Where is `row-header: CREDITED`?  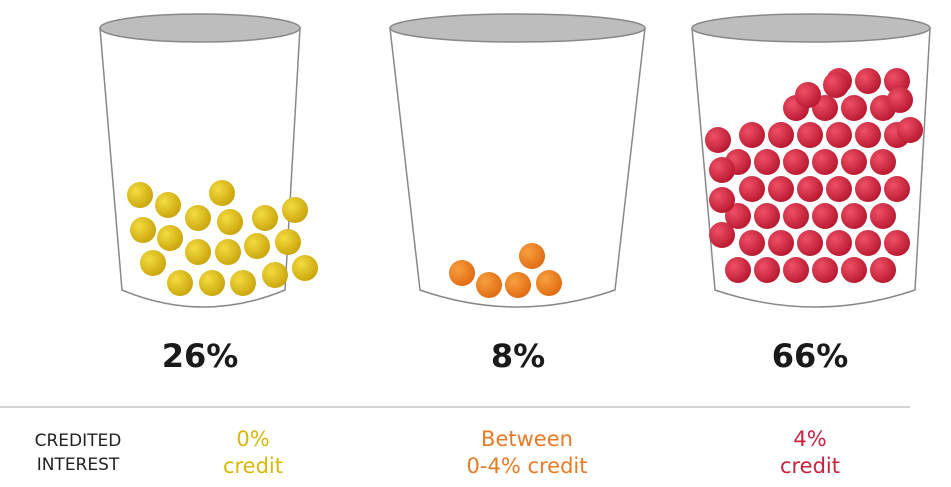 row-header: CREDITED is located at coordinates (78, 441).